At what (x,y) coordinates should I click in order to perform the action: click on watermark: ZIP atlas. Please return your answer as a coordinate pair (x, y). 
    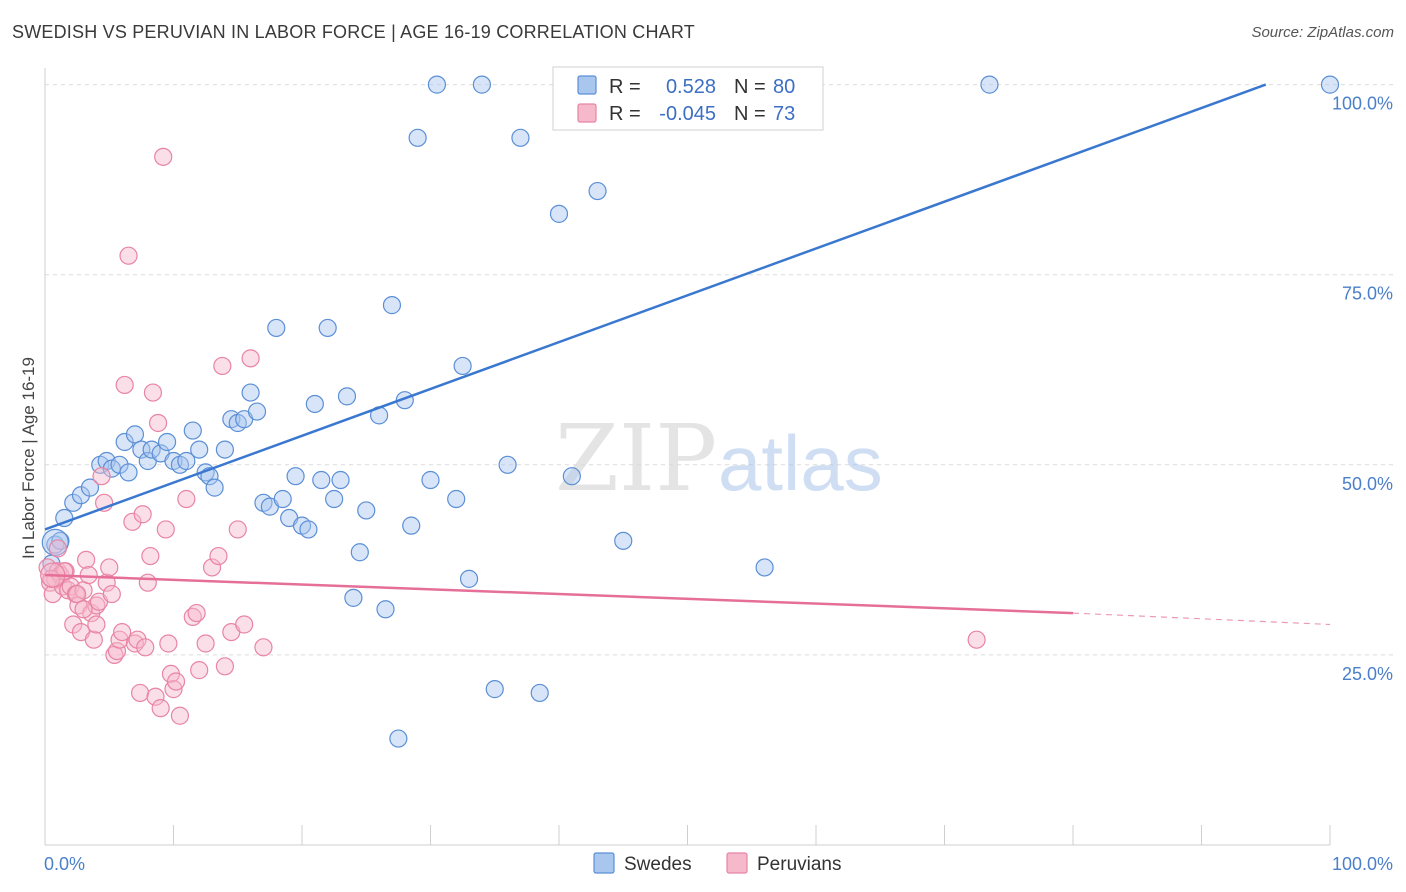
    Looking at the image, I should click on (719, 458).